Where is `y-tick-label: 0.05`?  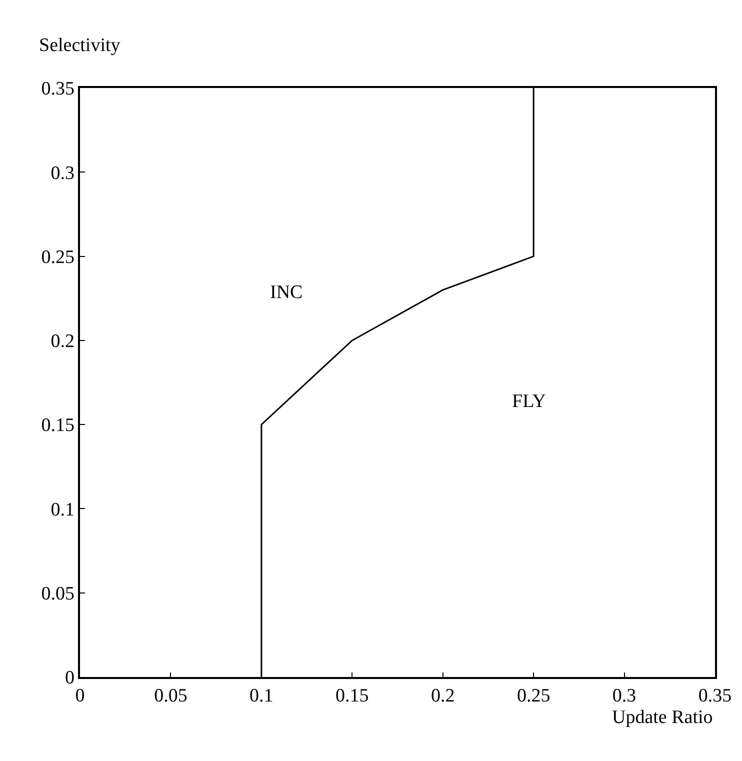
y-tick-label: 0.05 is located at coordinates (57, 594).